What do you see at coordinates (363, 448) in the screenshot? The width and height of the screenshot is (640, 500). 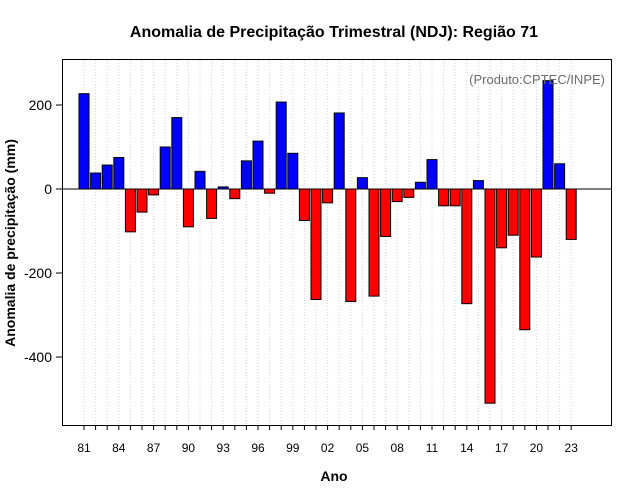 I see `x-tick-label: 05` at bounding box center [363, 448].